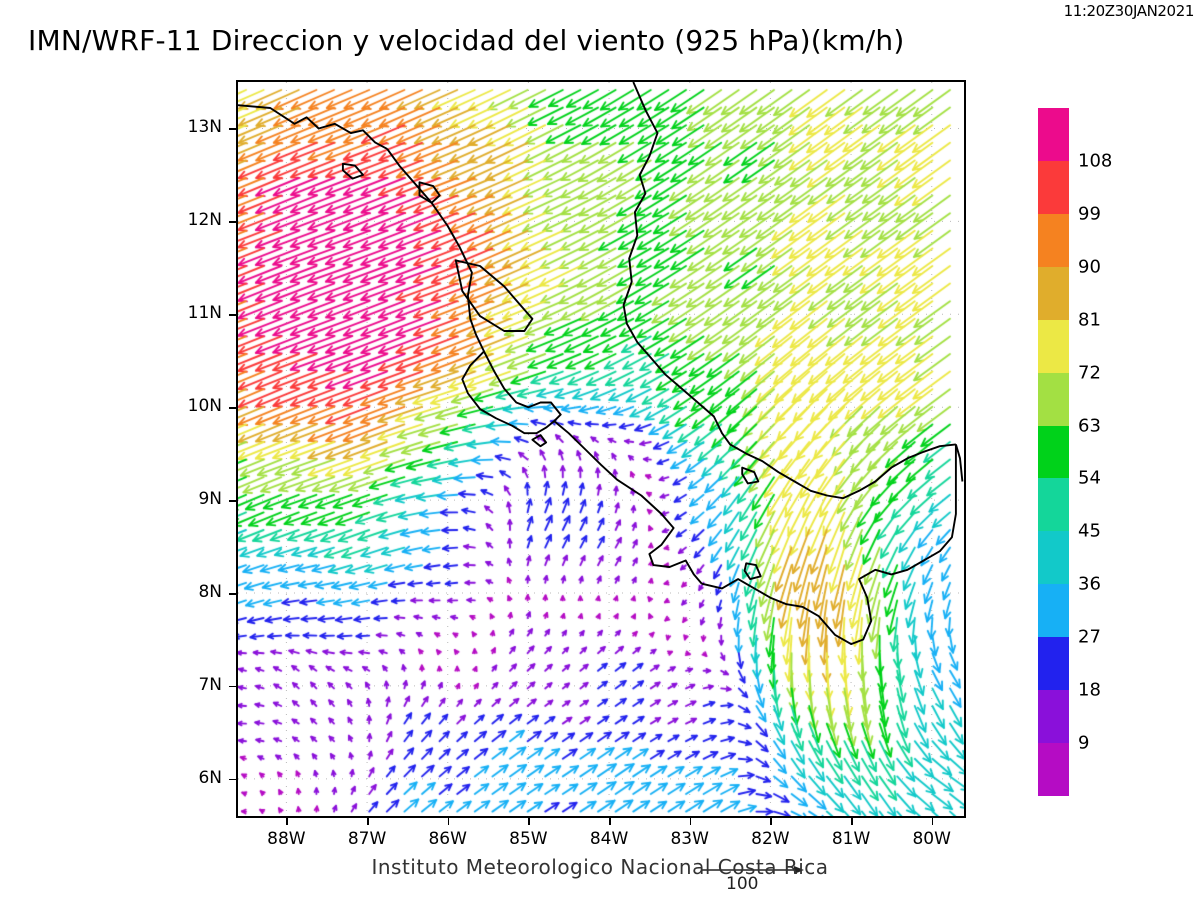 This screenshot has height=900, width=1200. Describe the element at coordinates (528, 839) in the screenshot. I see `x-axis-label: 85W` at that location.